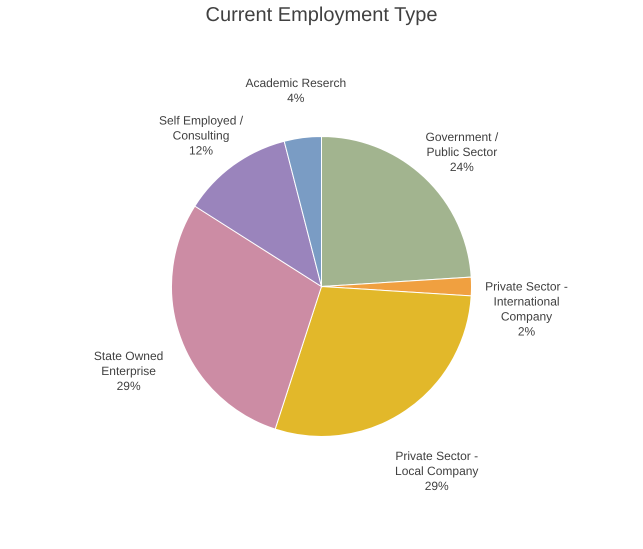 The image size is (643, 549). I want to click on data-label: 12%, so click(201, 151).